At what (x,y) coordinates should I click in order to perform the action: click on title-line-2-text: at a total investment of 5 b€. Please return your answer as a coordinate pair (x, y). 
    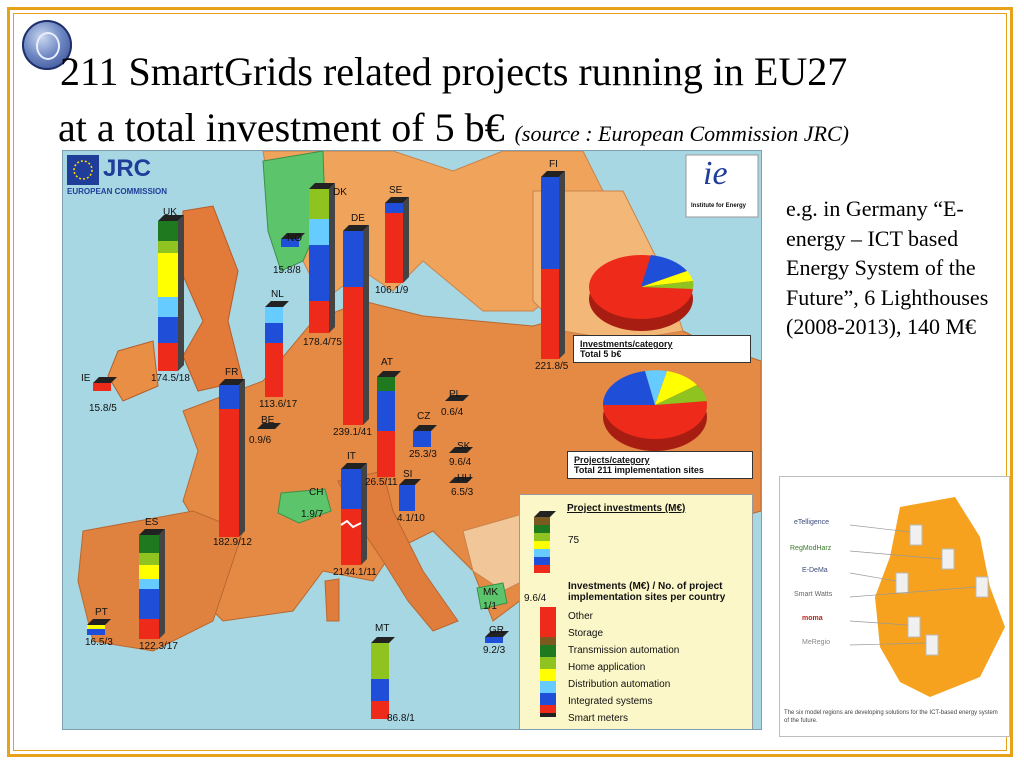
    Looking at the image, I should click on (286, 127).